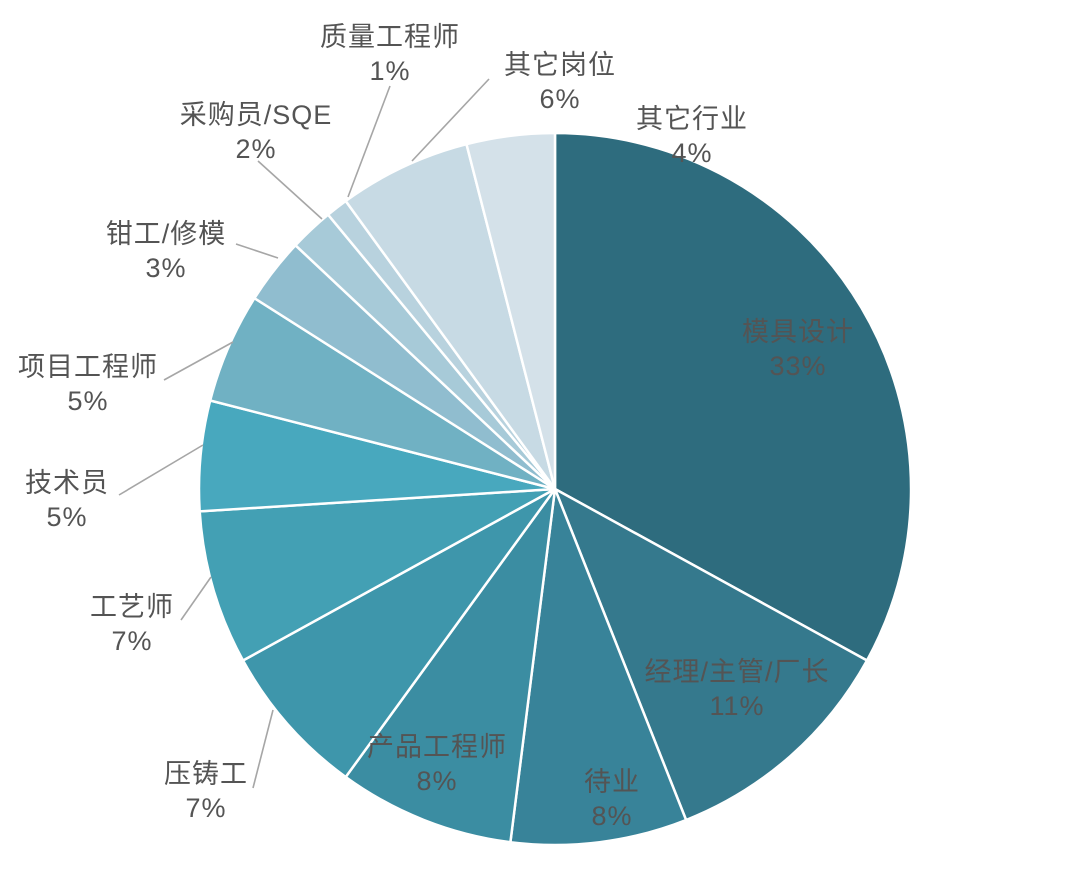  I want to click on slice-value: 11%, so click(737, 706).